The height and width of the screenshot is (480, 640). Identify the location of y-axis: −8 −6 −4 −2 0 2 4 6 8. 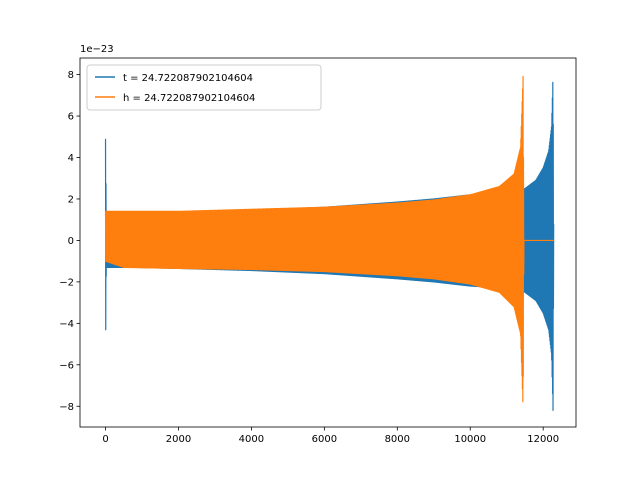
(69, 241).